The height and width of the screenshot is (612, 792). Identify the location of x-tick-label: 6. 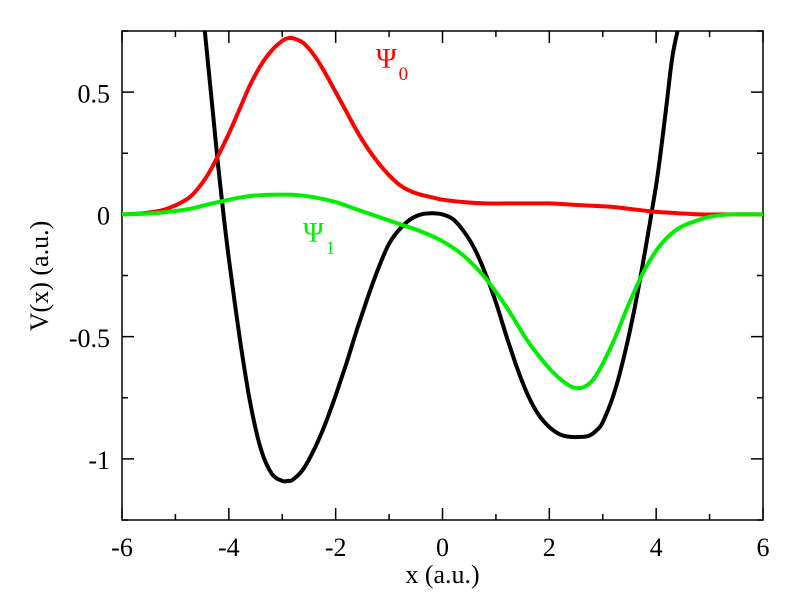
(763, 547).